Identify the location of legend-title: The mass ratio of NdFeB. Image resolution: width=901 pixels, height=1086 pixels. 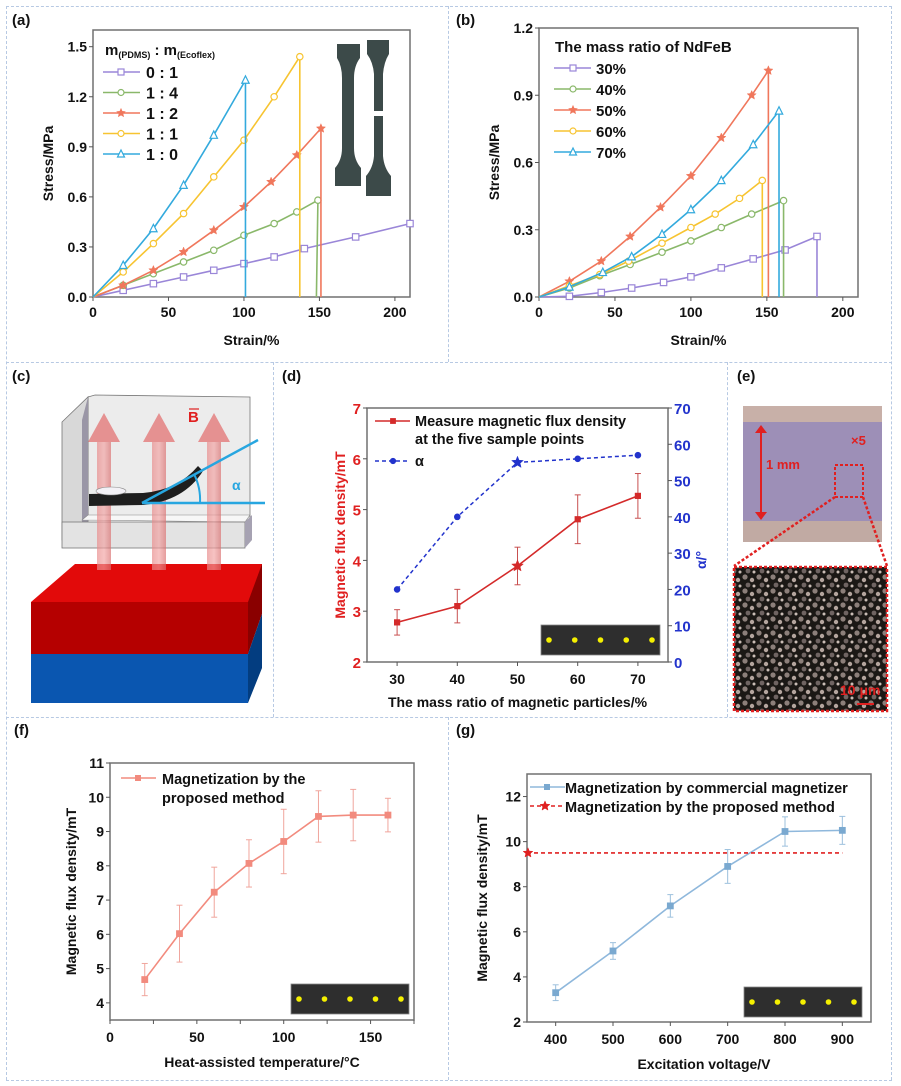
(643, 47).